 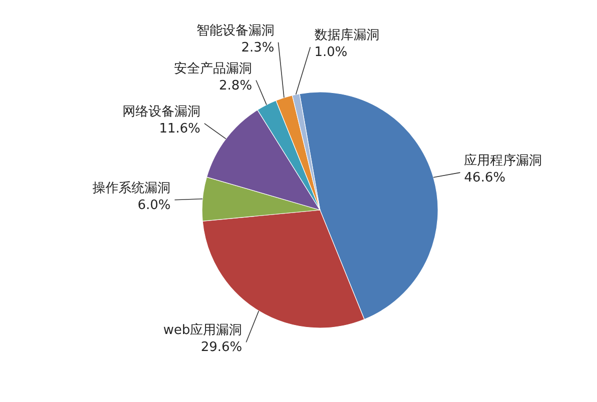 I want to click on slice-label: 智能设备漏洞, so click(x=235, y=30).